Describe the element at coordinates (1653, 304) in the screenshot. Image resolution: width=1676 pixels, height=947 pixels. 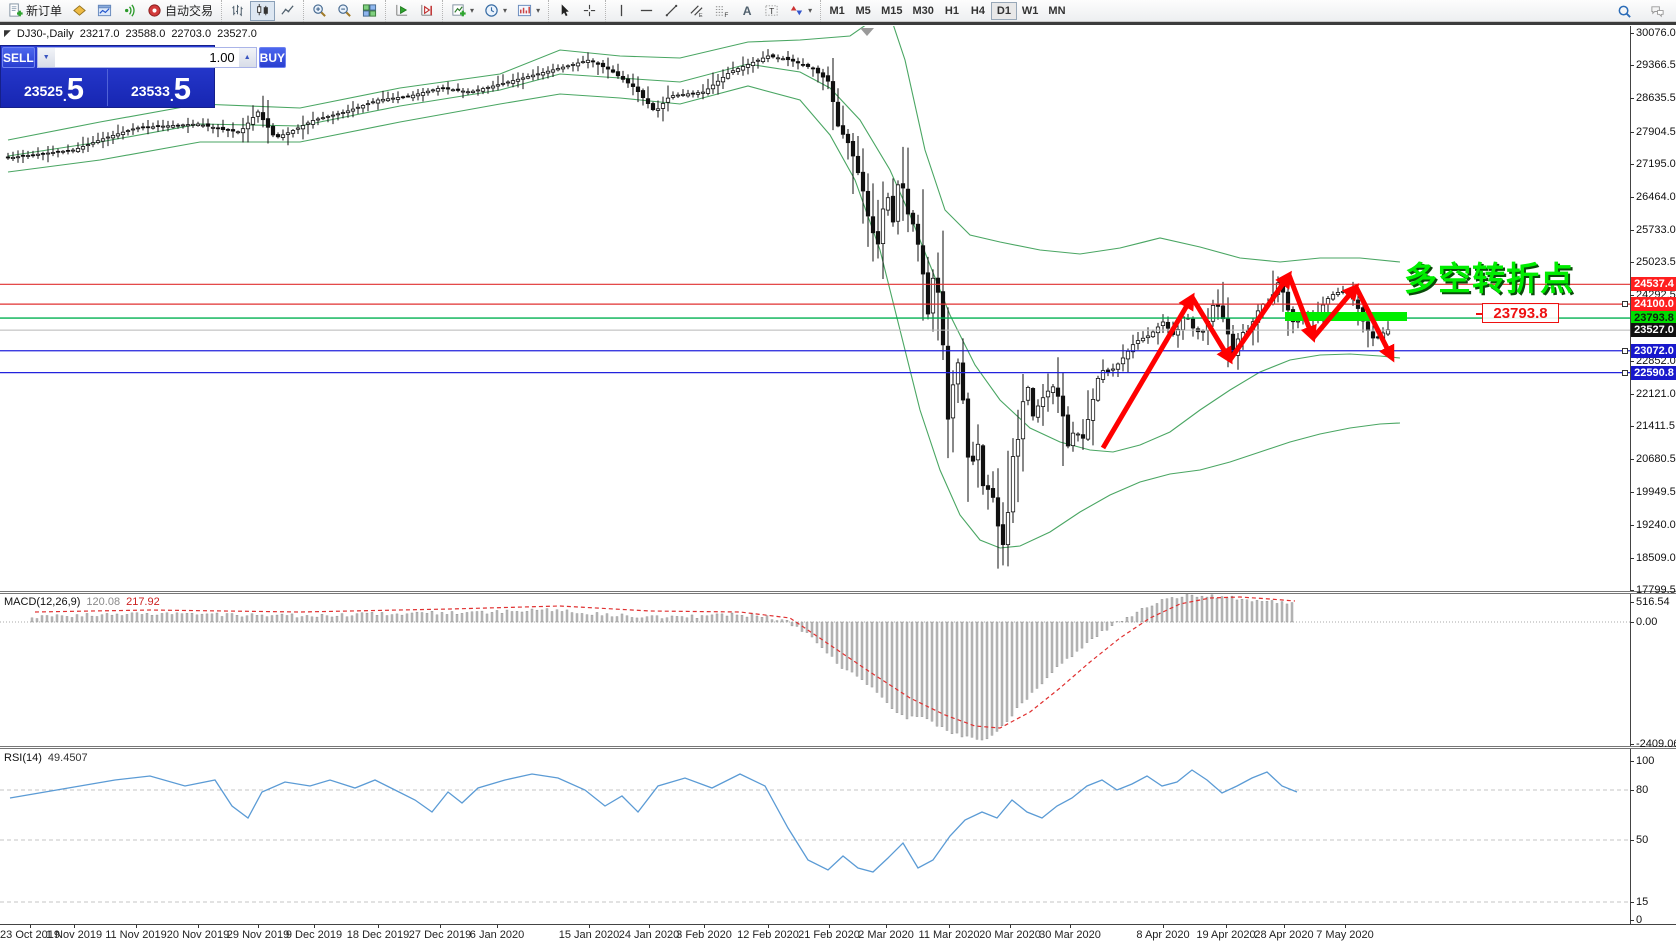
I see `price-badge: 24100.0` at that location.